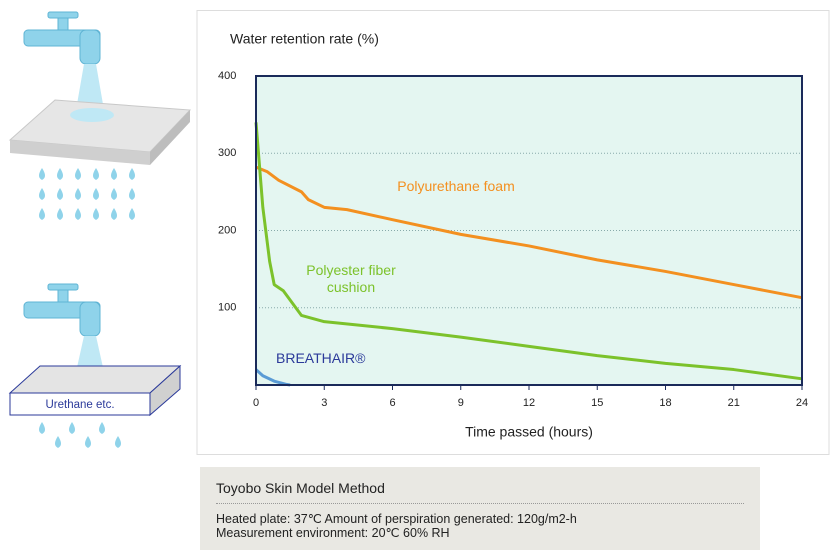 The height and width of the screenshot is (550, 830). Describe the element at coordinates (63, 327) in the screenshot. I see `faucet-bottom` at that location.